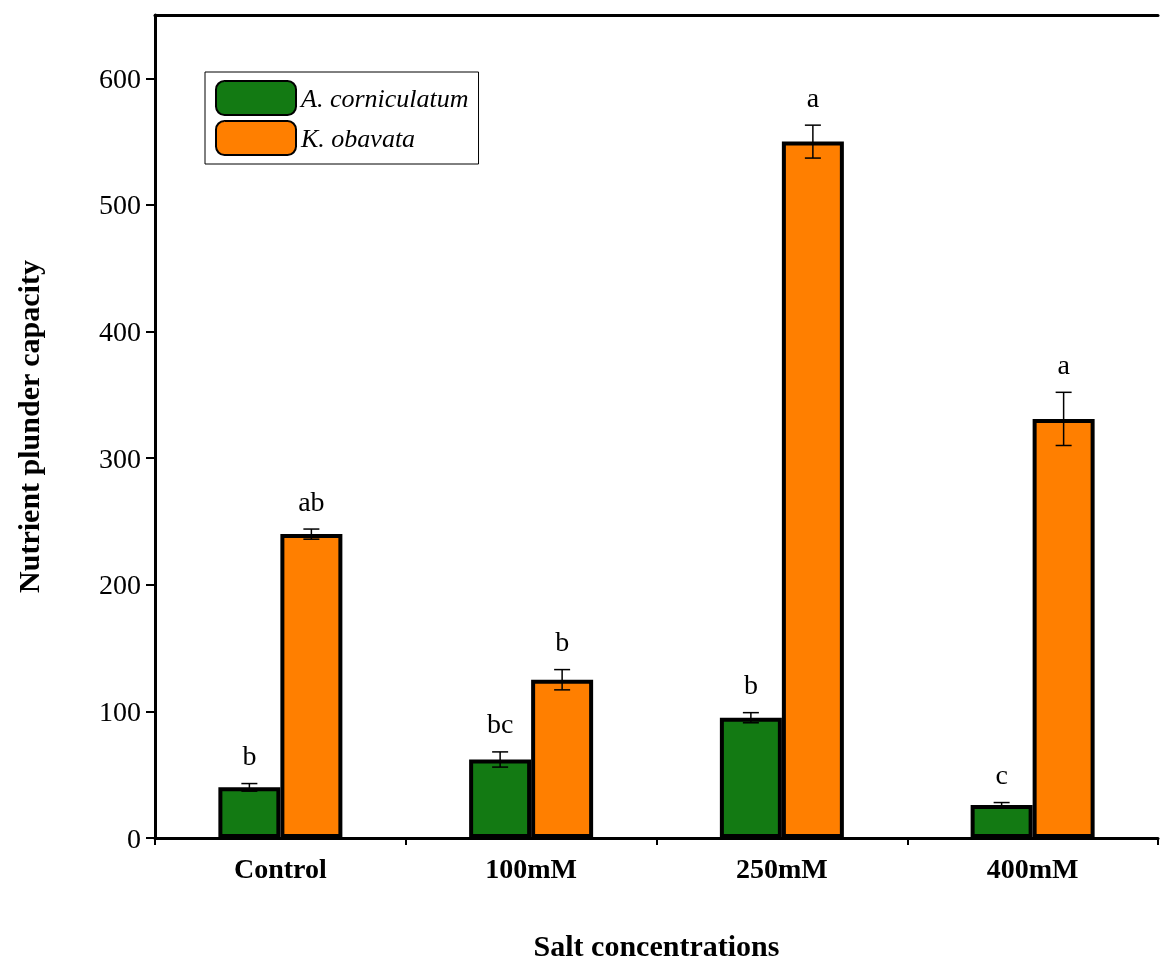 The height and width of the screenshot is (966, 1166). Describe the element at coordinates (384, 98) in the screenshot. I see `legend-label: A. corniculatum` at that location.